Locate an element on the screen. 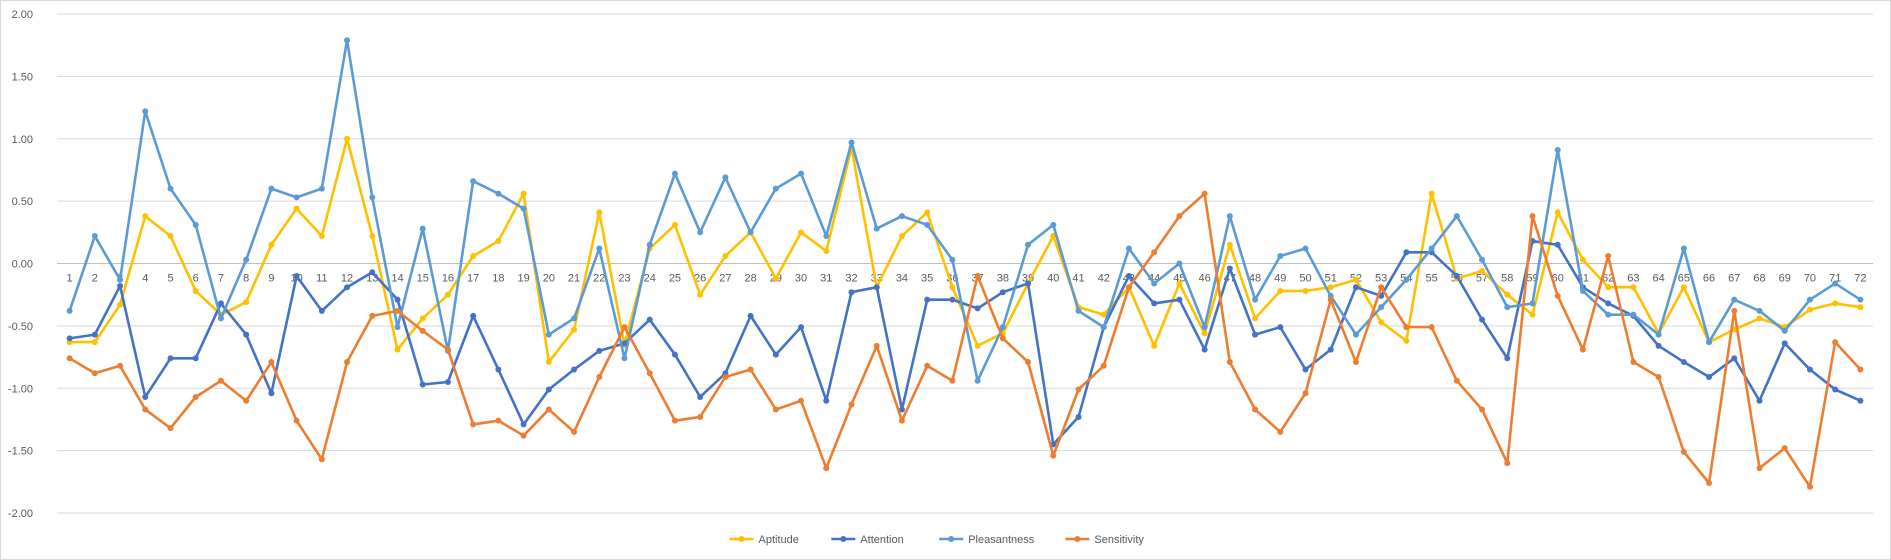  x-tick-label: 31 is located at coordinates (826, 279).